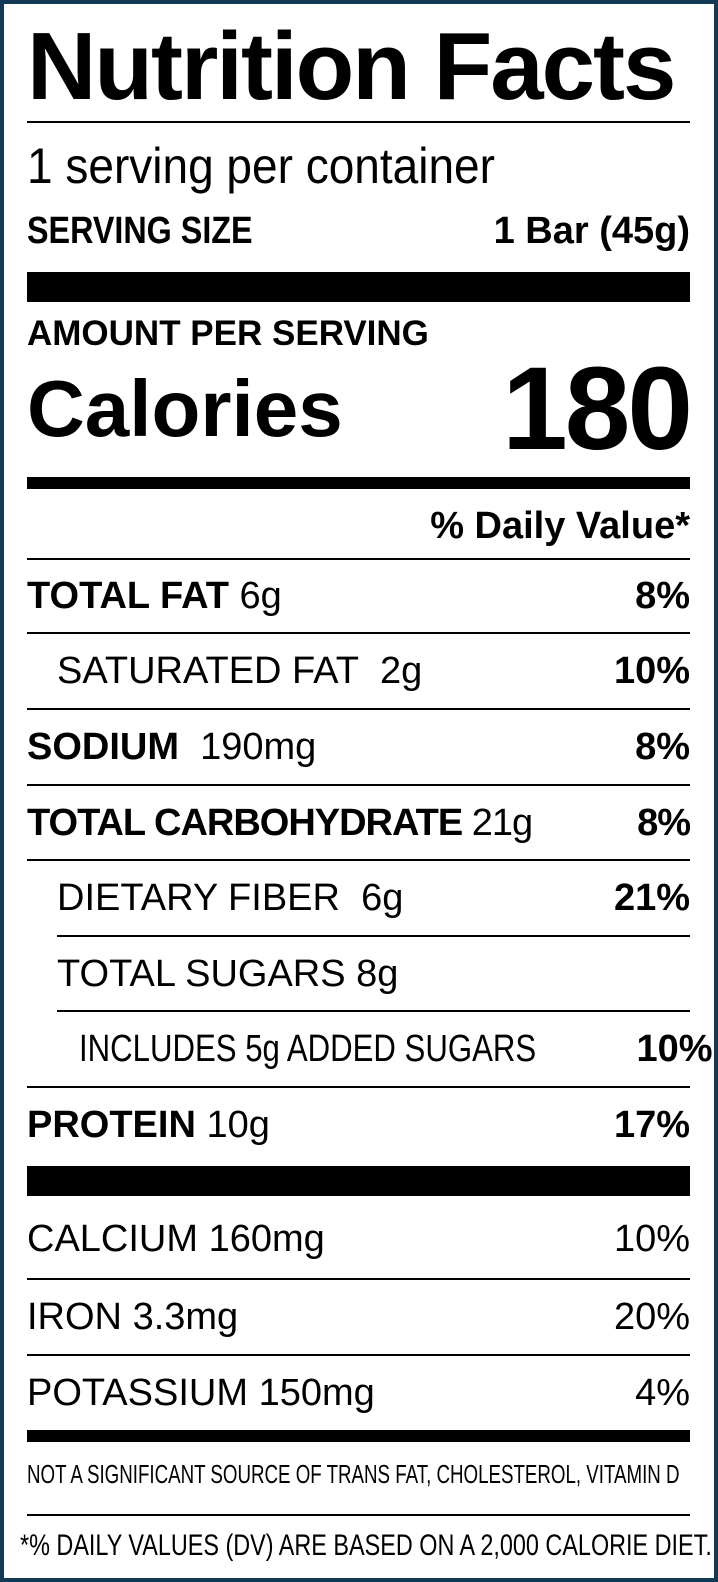 The height and width of the screenshot is (1582, 718). What do you see at coordinates (377, 973) in the screenshot?
I see `nutrient-amount: 8g` at bounding box center [377, 973].